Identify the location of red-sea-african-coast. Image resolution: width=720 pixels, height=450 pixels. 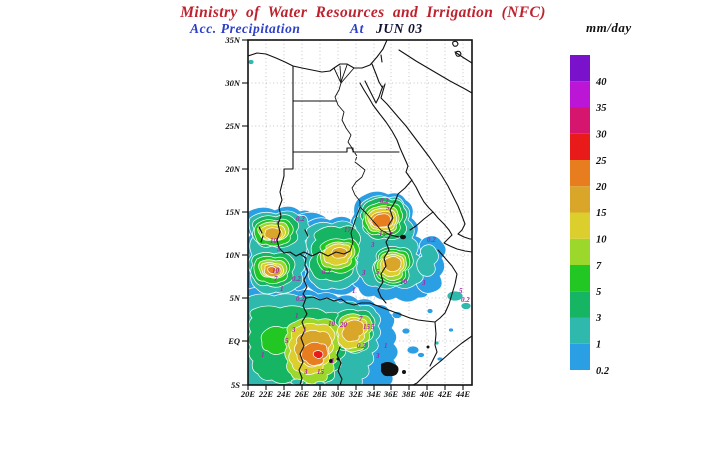
(415, 167).